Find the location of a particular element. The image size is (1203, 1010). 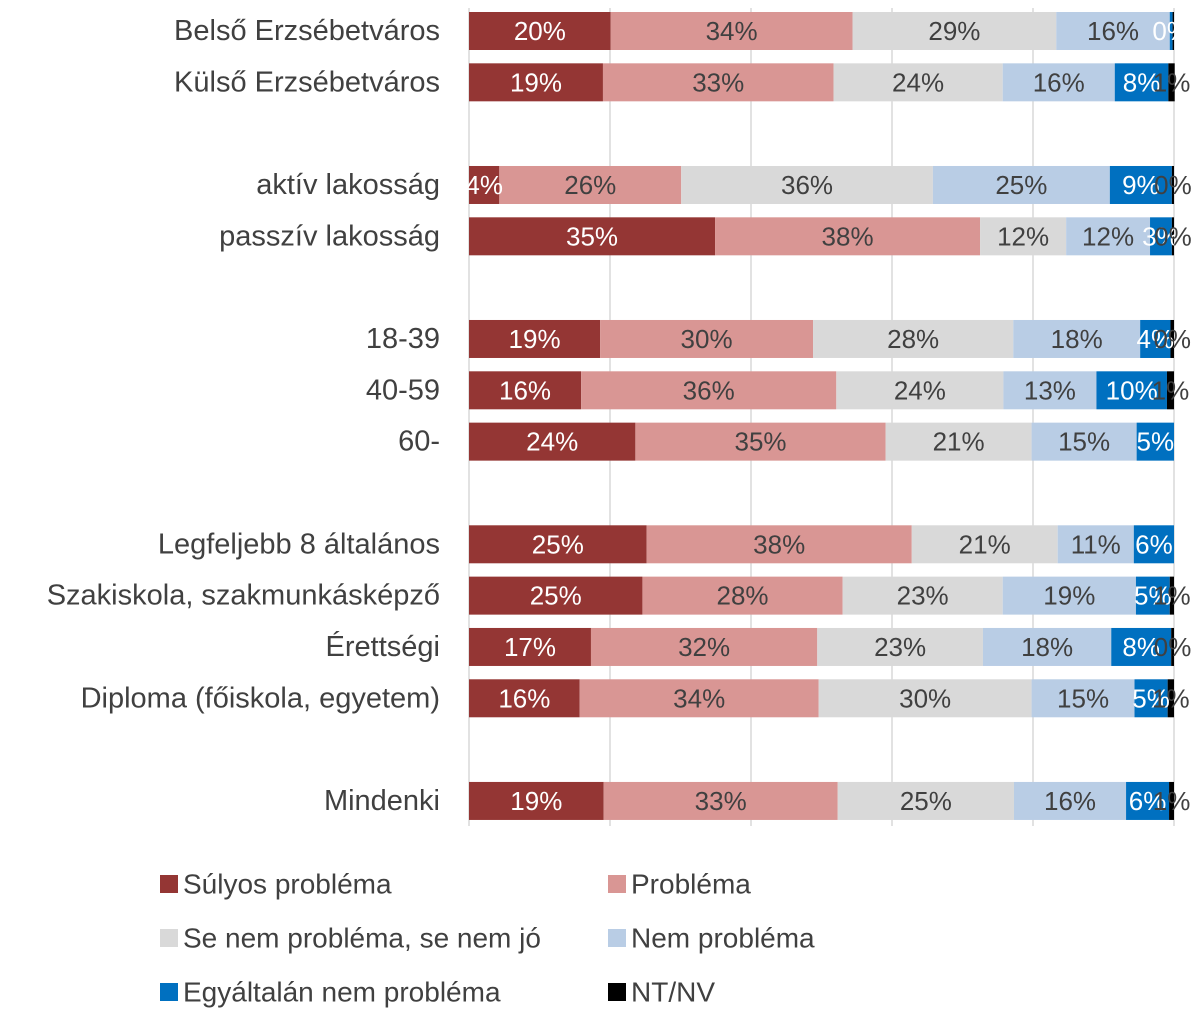

value-label: 38% is located at coordinates (779, 544).